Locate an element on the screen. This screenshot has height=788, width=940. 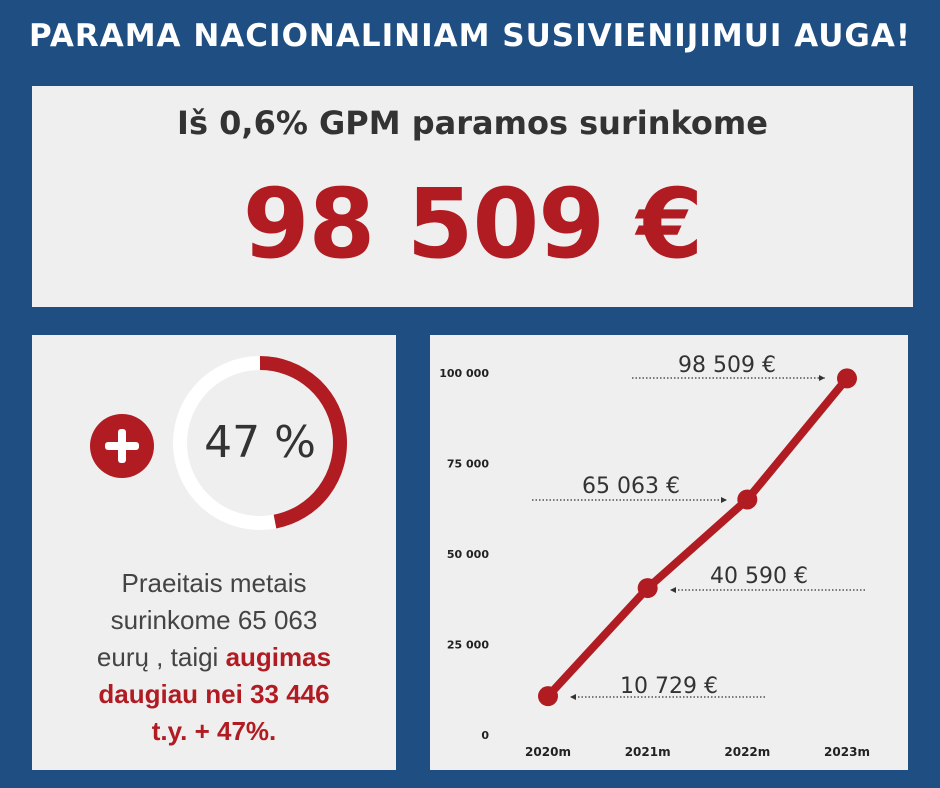
y-tick-label: 50 000 is located at coordinates (468, 554).